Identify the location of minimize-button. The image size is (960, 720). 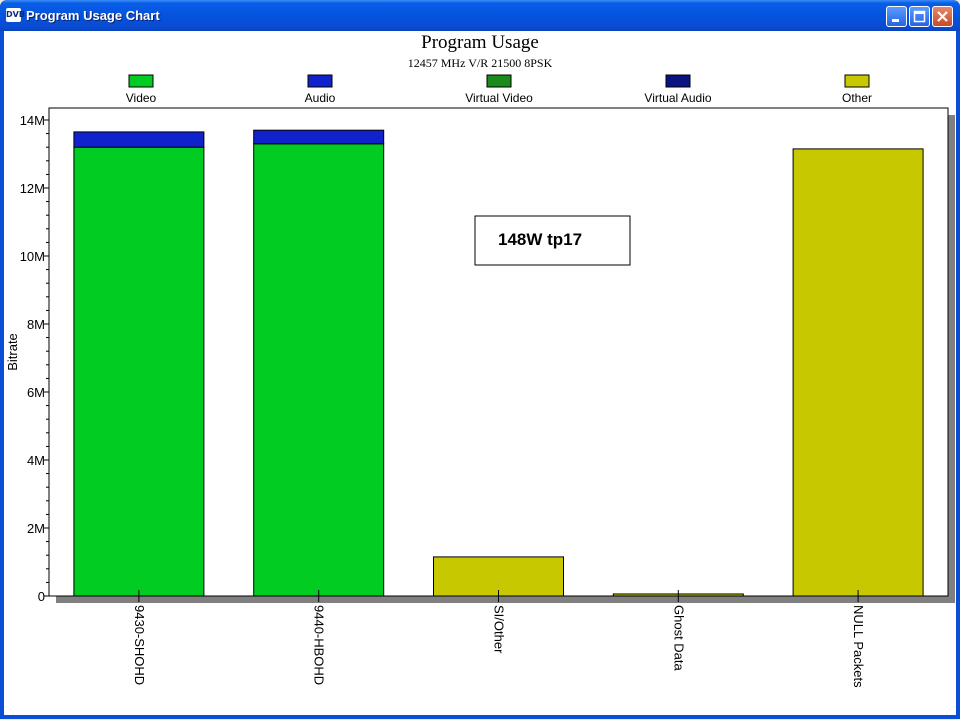
(896, 16).